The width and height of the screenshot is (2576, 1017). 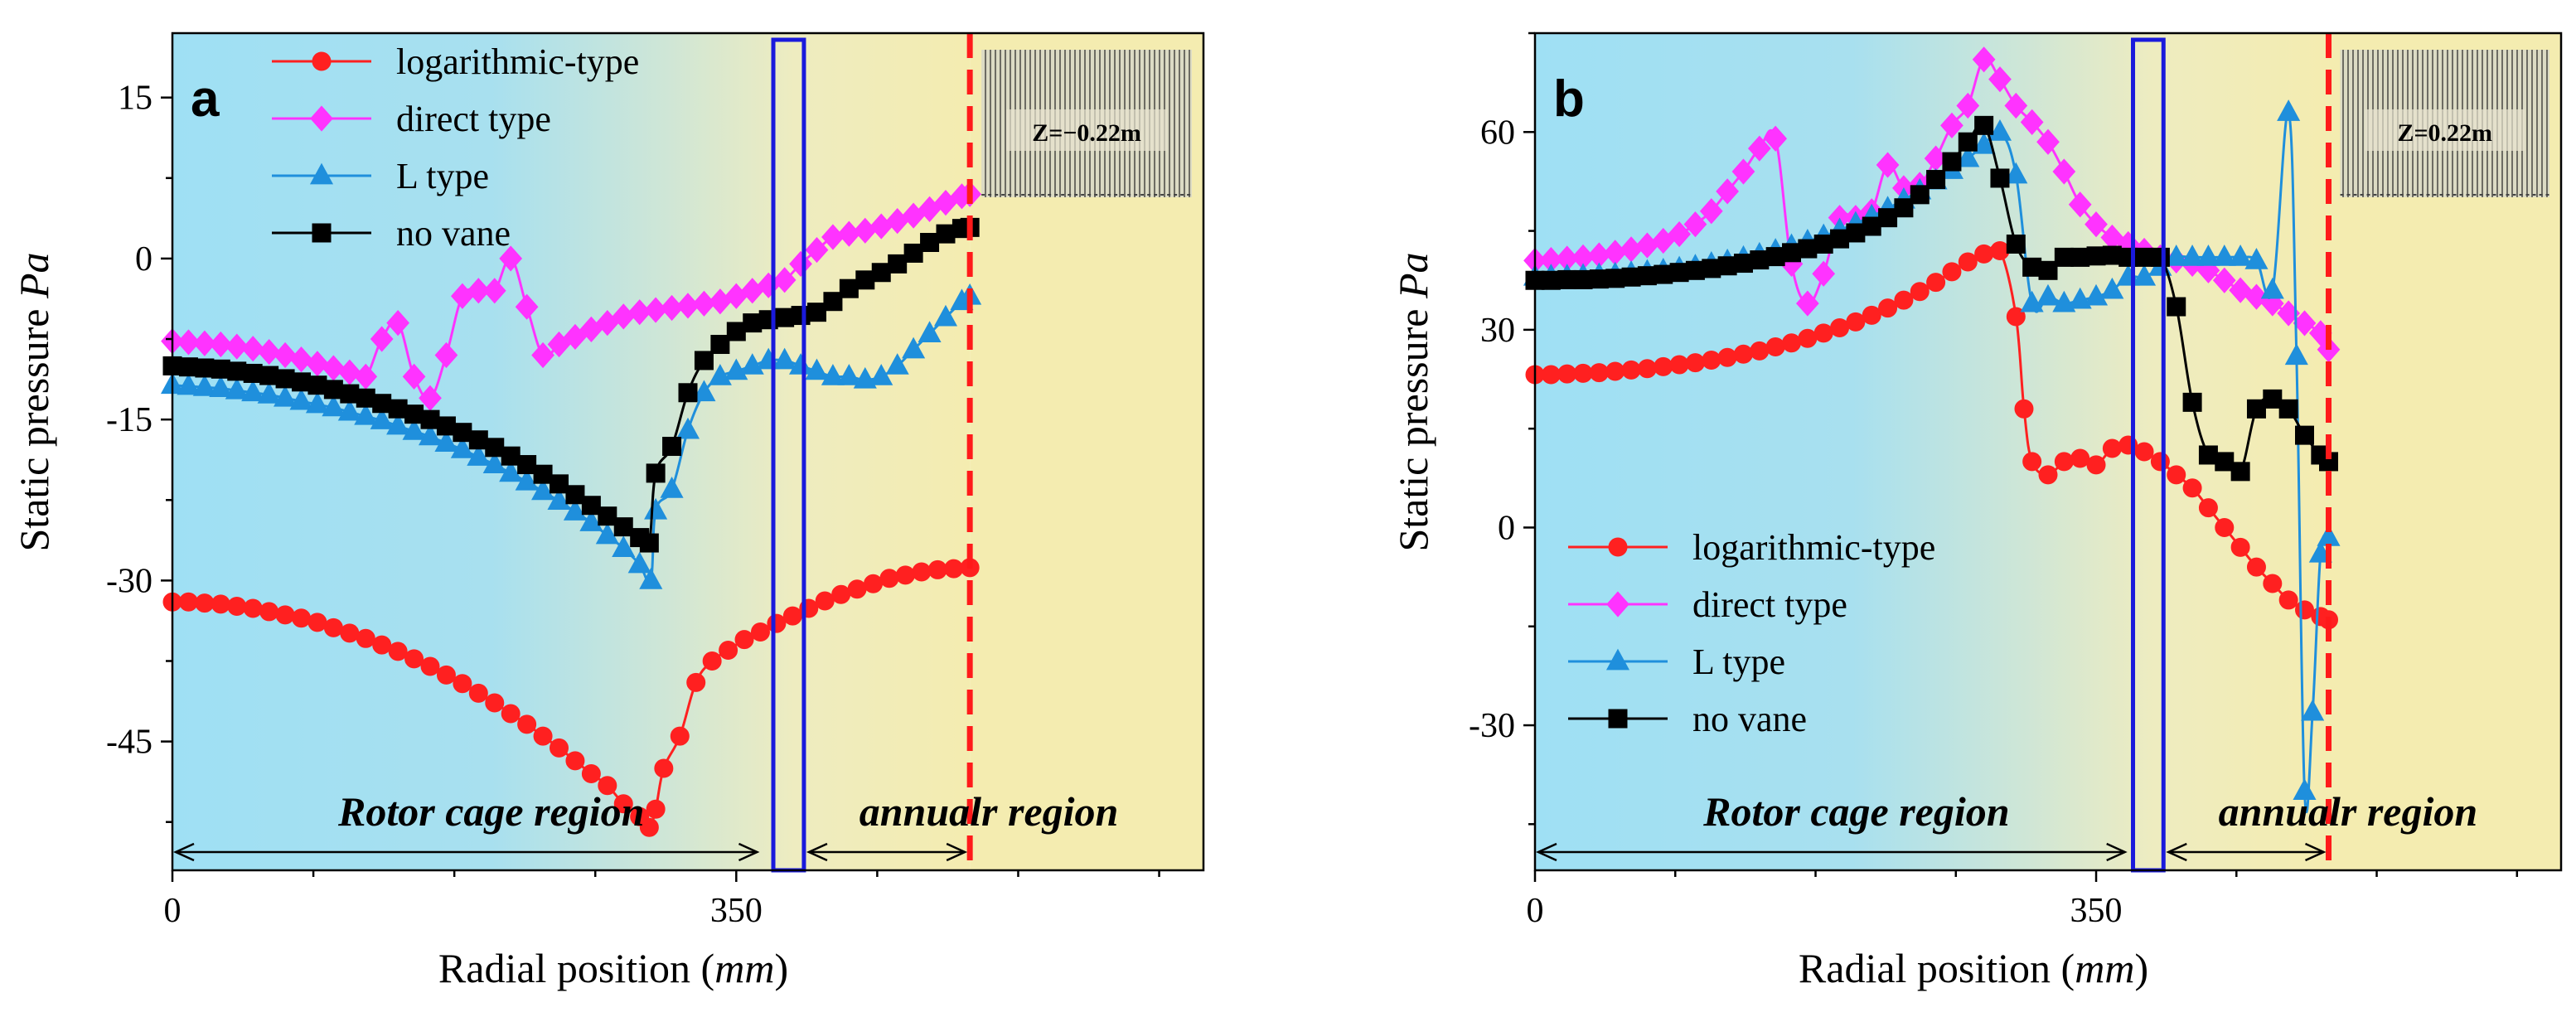 What do you see at coordinates (144, 259) in the screenshot?
I see `y-tick-label: 0` at bounding box center [144, 259].